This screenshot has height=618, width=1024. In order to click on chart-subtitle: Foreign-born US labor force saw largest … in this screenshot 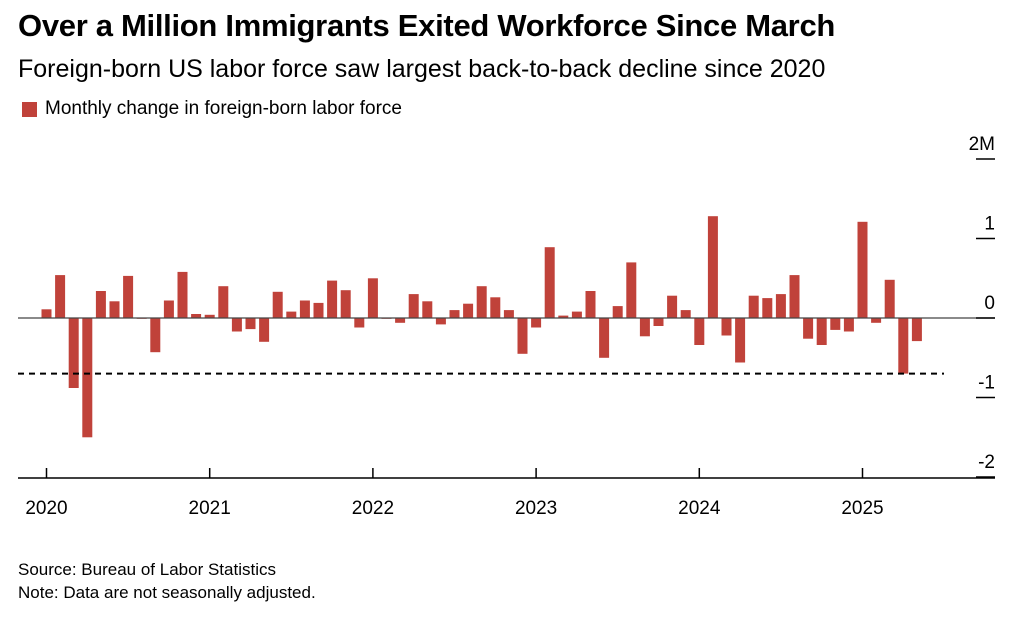, I will do `click(422, 69)`.